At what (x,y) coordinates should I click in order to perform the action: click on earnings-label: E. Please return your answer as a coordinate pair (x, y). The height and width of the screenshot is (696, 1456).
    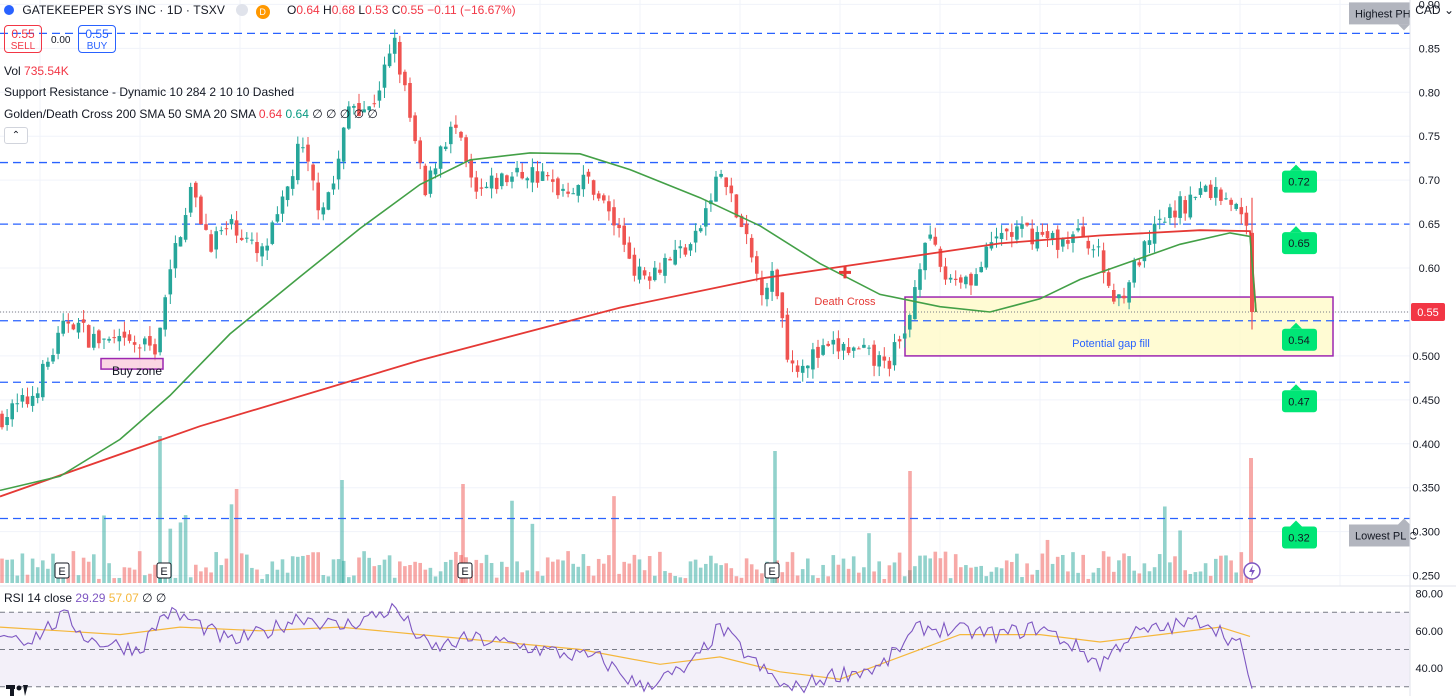
    Looking at the image, I should click on (163, 572).